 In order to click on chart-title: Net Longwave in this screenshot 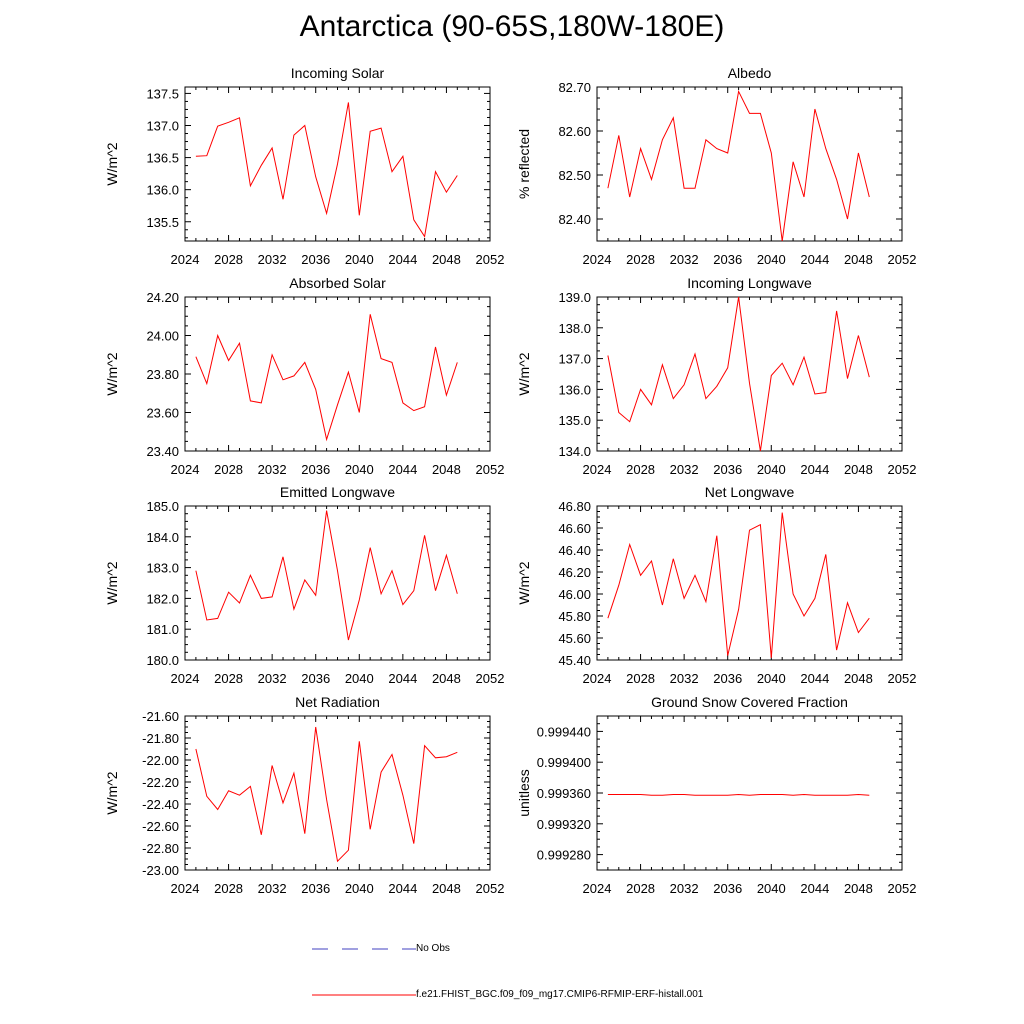, I will do `click(750, 492)`.